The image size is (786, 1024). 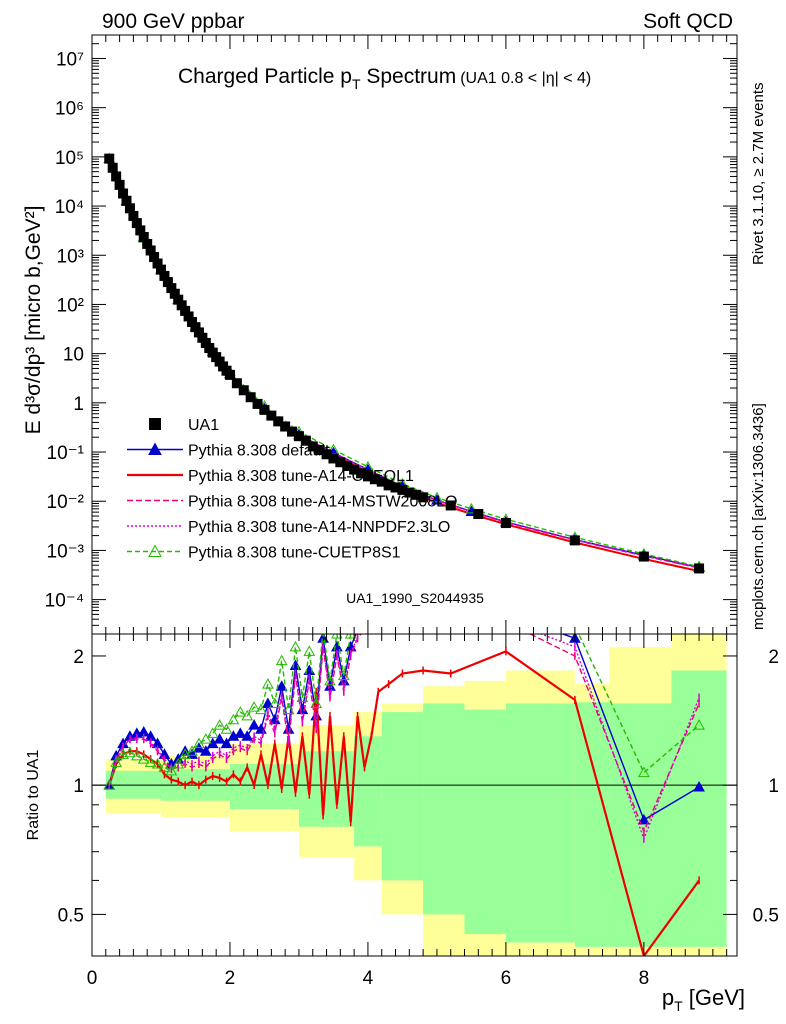 I want to click on legend-label-0: UA1, so click(x=203, y=425).